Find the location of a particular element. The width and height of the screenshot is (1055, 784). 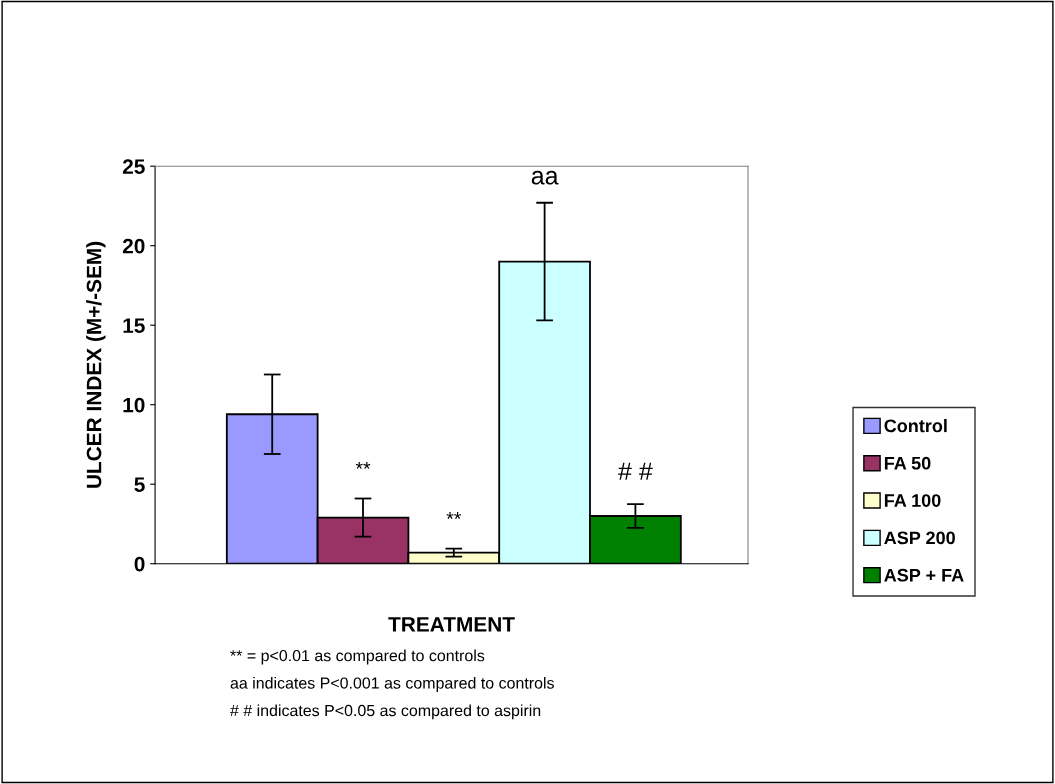

legend-label: ASP + FA is located at coordinates (924, 575).